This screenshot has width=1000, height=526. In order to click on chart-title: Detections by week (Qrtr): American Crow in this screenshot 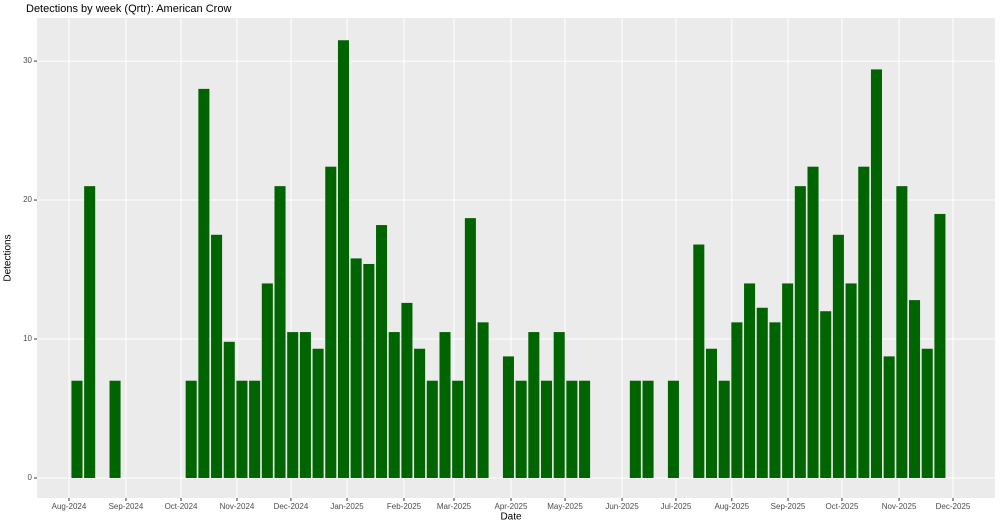, I will do `click(128, 9)`.